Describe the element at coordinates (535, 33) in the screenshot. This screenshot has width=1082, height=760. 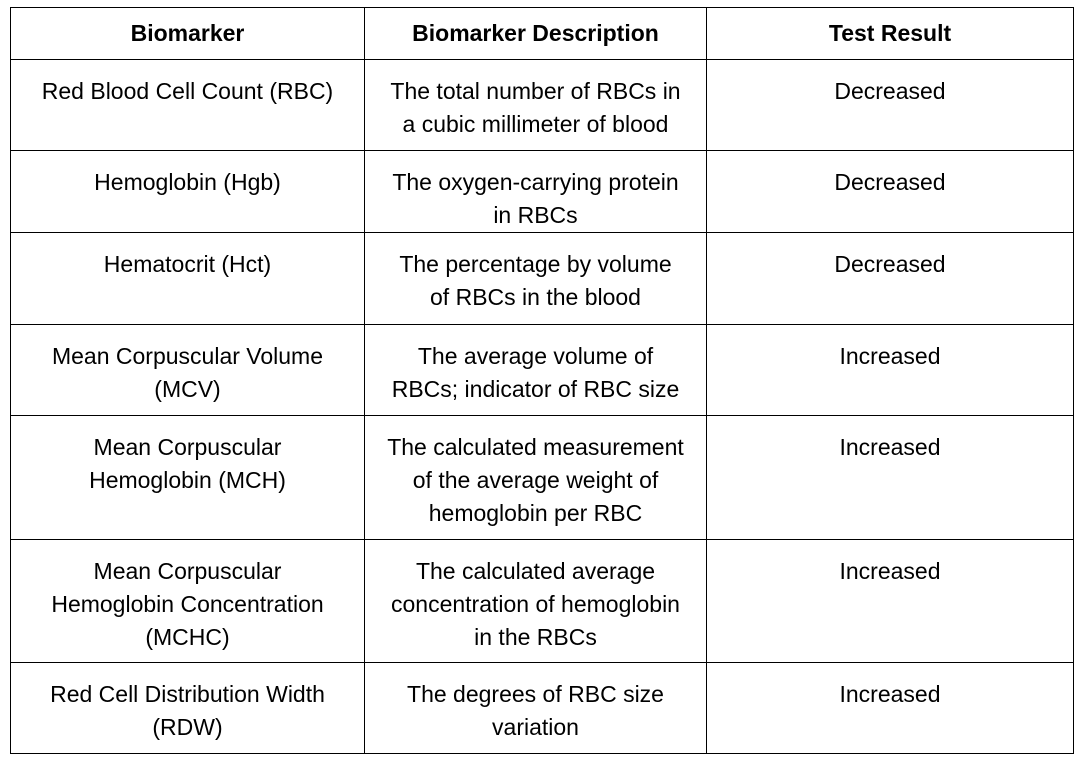
I see `header-biomarker-description: Biomarker Description` at that location.